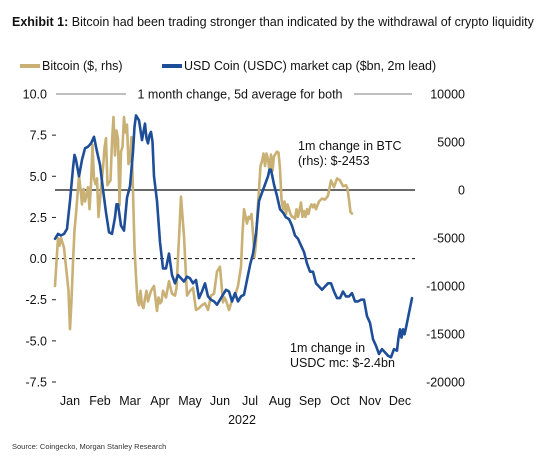  What do you see at coordinates (38, 177) in the screenshot?
I see `y-left-tick-label: 5.0` at bounding box center [38, 177].